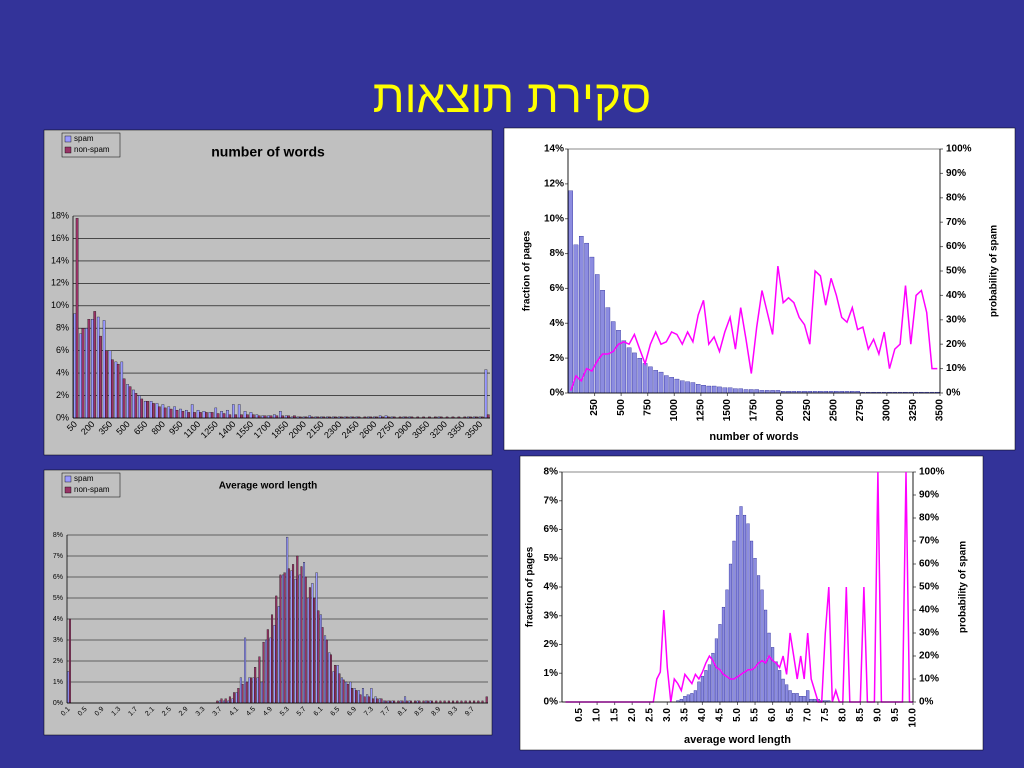  Describe the element at coordinates (369, 712) in the screenshot. I see `x-tick-label: 7.3` at that location.